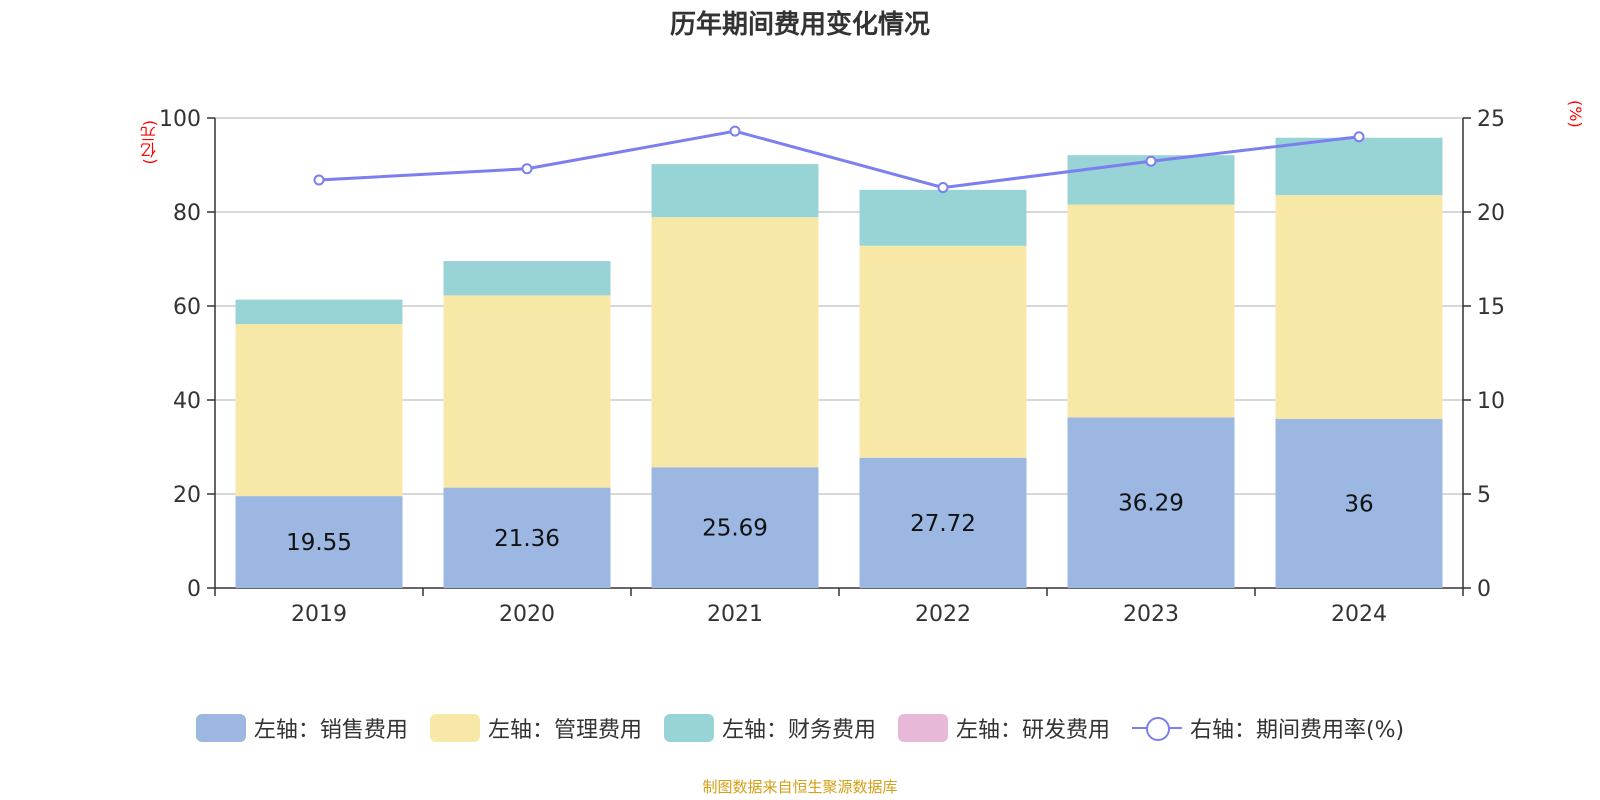  What do you see at coordinates (194, 589) in the screenshot?
I see `left-axis-tick-label: 0` at bounding box center [194, 589].